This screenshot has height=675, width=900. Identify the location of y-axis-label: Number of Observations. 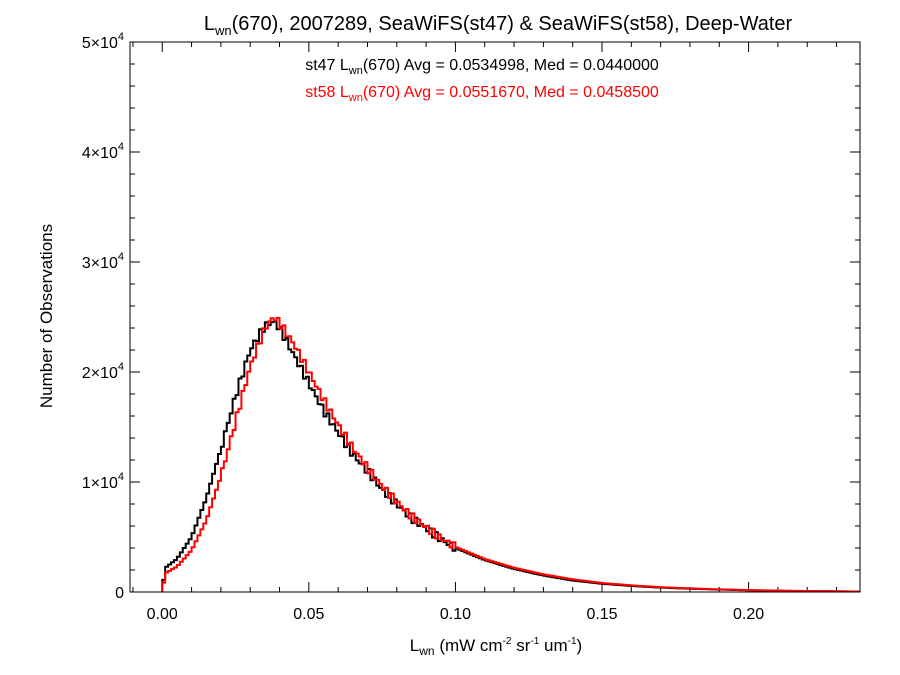
(46, 316).